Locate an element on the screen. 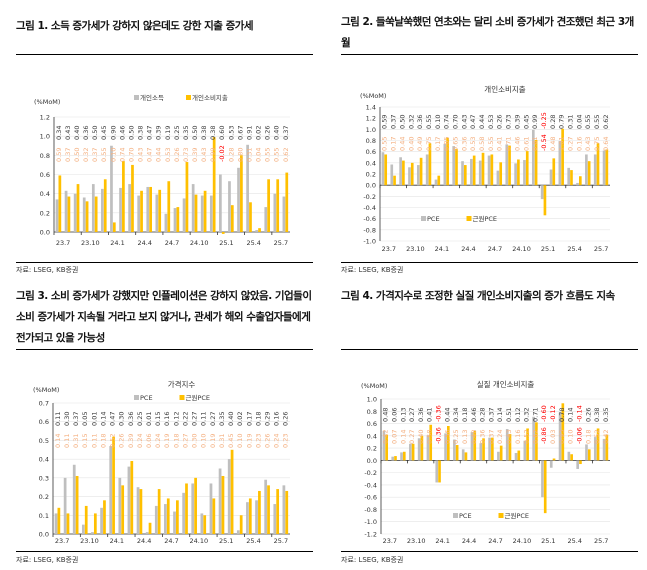 The height and width of the screenshot is (570, 647). chart-title: 가격지수 is located at coordinates (182, 384).